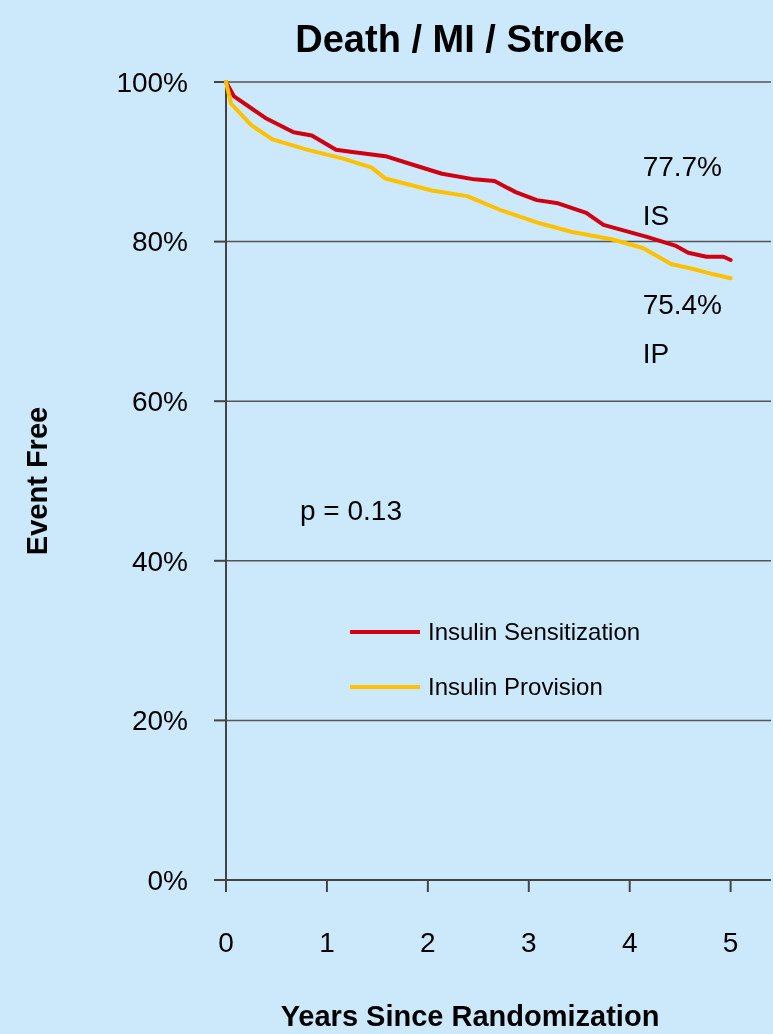 This screenshot has height=1034, width=773. Describe the element at coordinates (167, 880) in the screenshot. I see `y-tick-label: 0%` at that location.